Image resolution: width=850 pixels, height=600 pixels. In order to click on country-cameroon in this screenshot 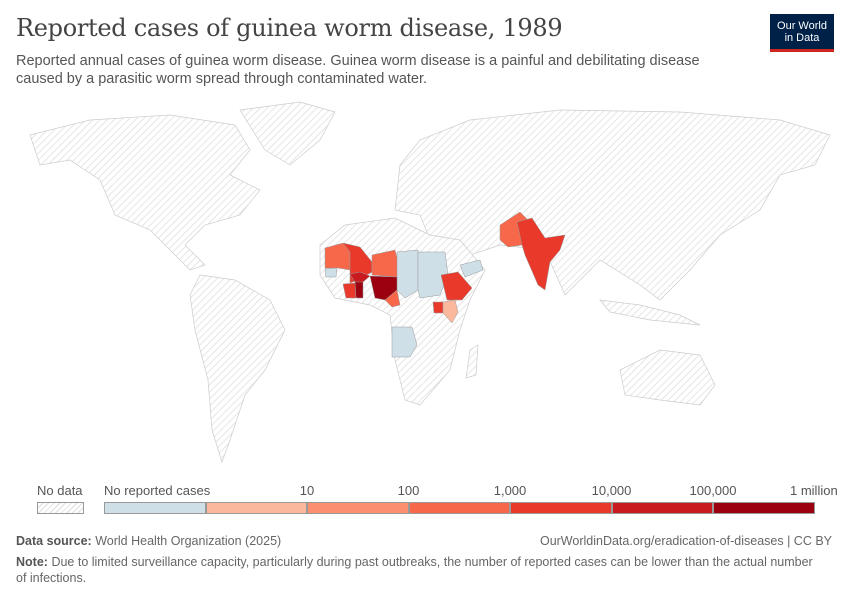, I will do `click(392, 298)`.